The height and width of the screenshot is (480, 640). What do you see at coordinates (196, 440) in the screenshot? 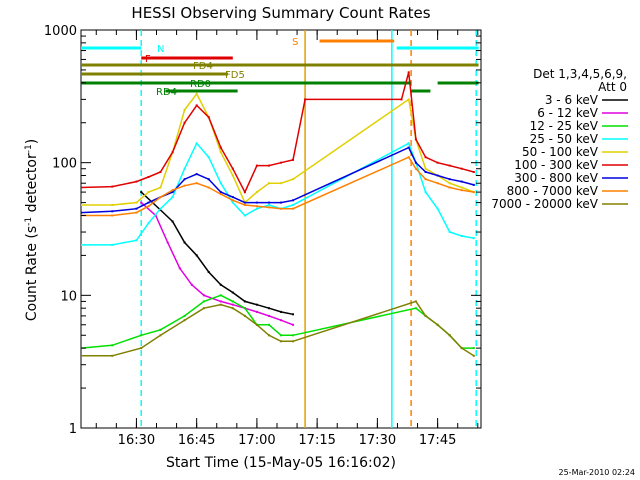
I see `x-tick-label: 16:45` at bounding box center [196, 440].